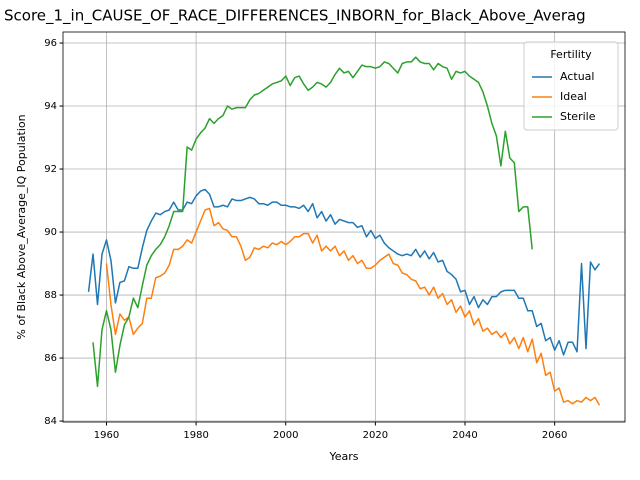 This screenshot has height=480, width=640. I want to click on y-tick-label: 84, so click(50, 421).